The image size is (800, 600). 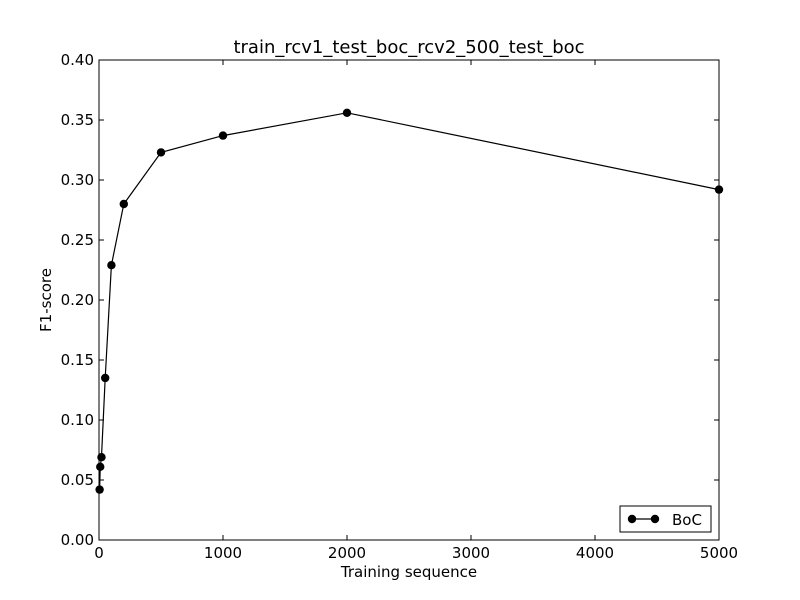 I want to click on y-axis-label: F1-score, so click(x=46, y=300).